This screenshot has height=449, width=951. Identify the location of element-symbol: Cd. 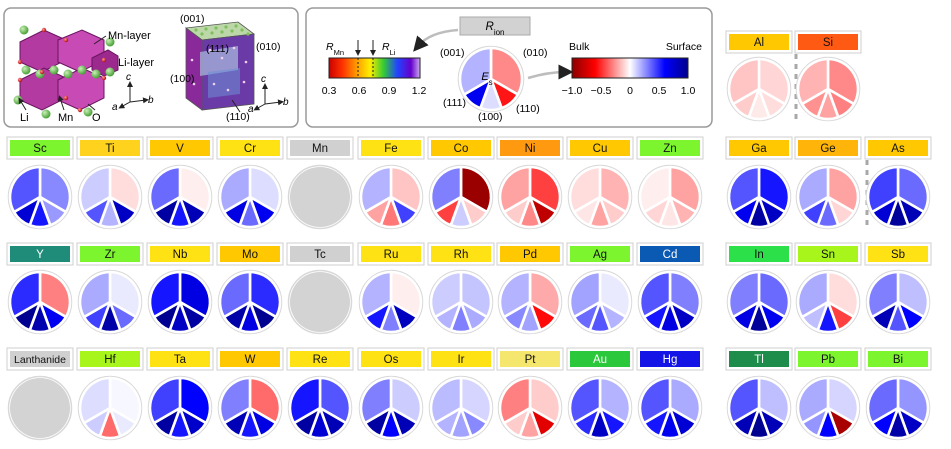
(670, 255).